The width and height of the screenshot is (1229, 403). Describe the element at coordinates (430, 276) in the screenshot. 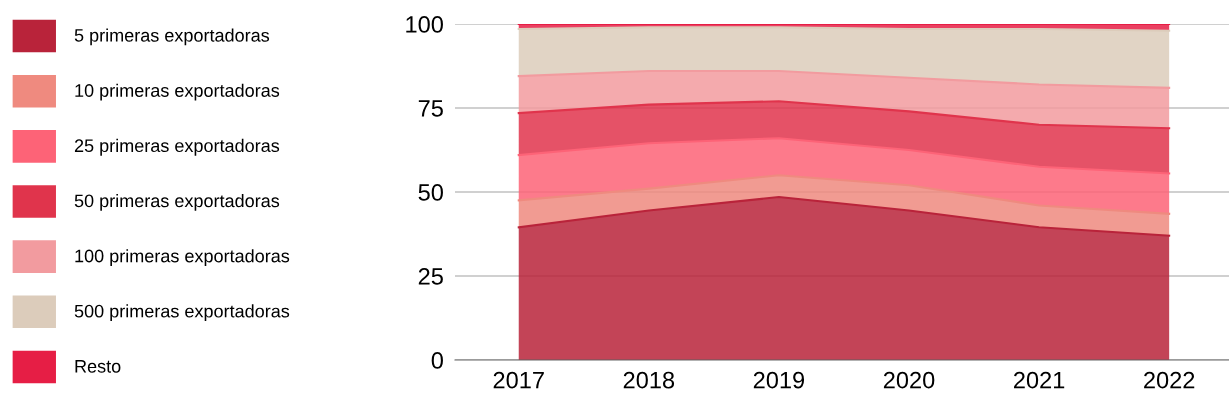

I see `y-tick-label: 25` at that location.